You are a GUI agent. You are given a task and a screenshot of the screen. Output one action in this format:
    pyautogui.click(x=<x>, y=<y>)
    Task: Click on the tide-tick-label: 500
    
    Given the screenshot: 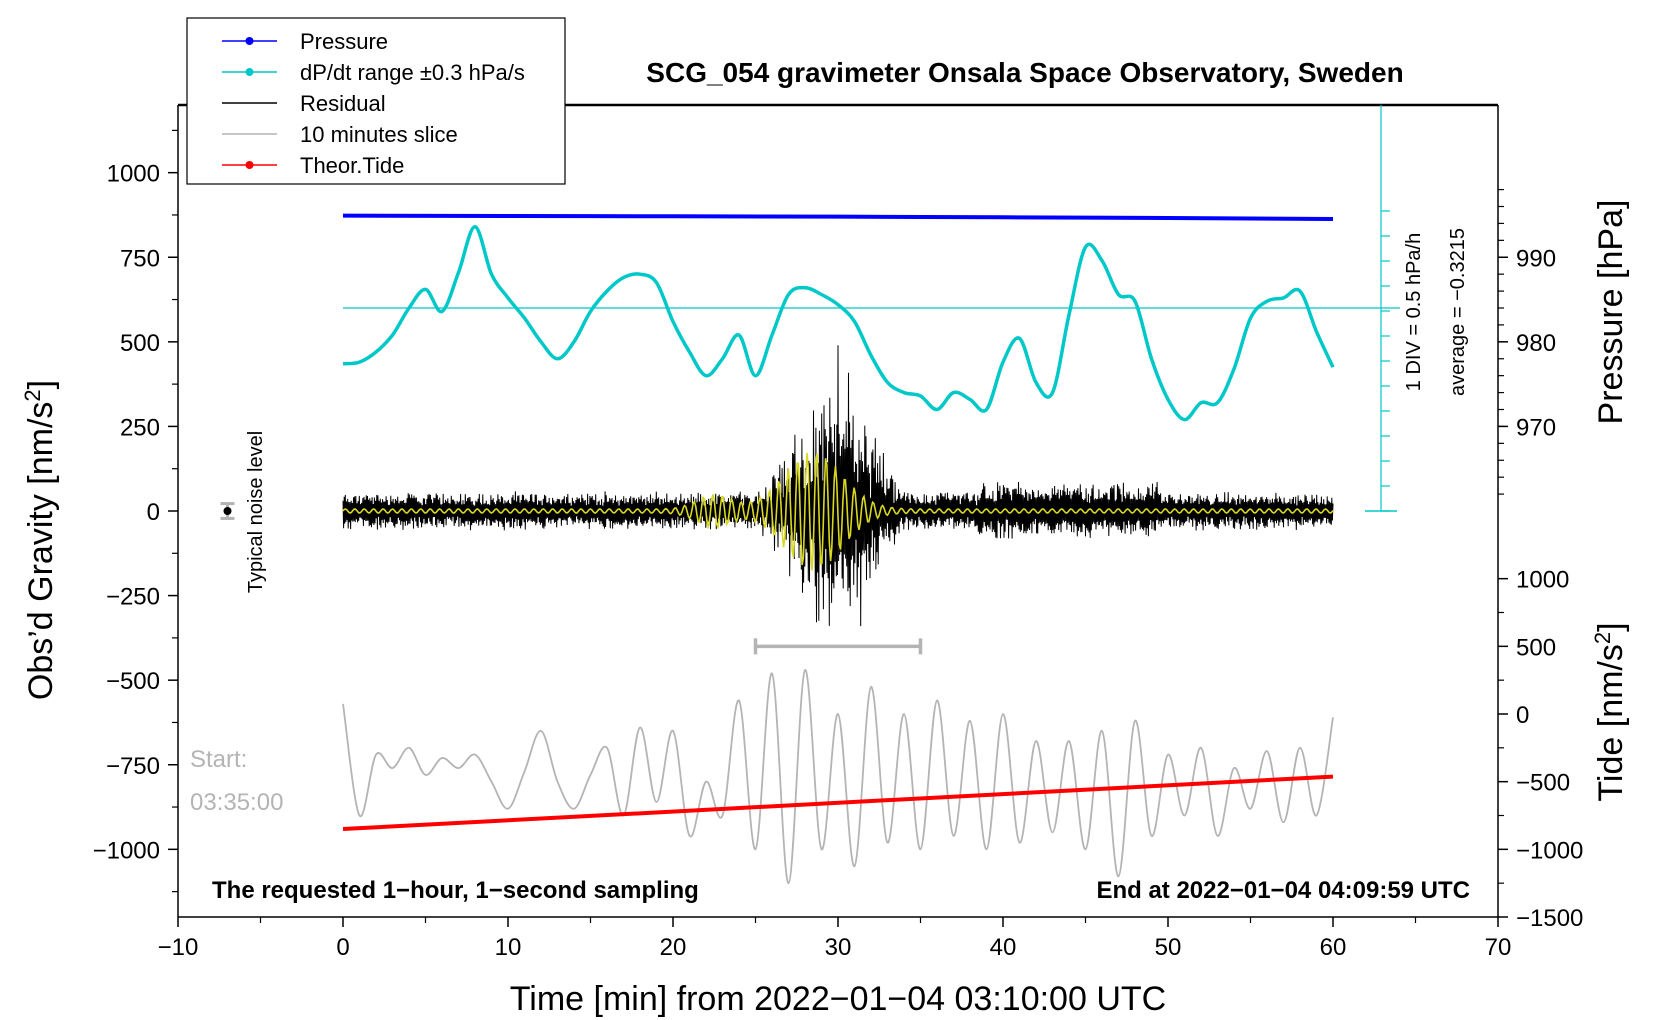 What is the action you would take?
    pyautogui.click(x=1536, y=647)
    